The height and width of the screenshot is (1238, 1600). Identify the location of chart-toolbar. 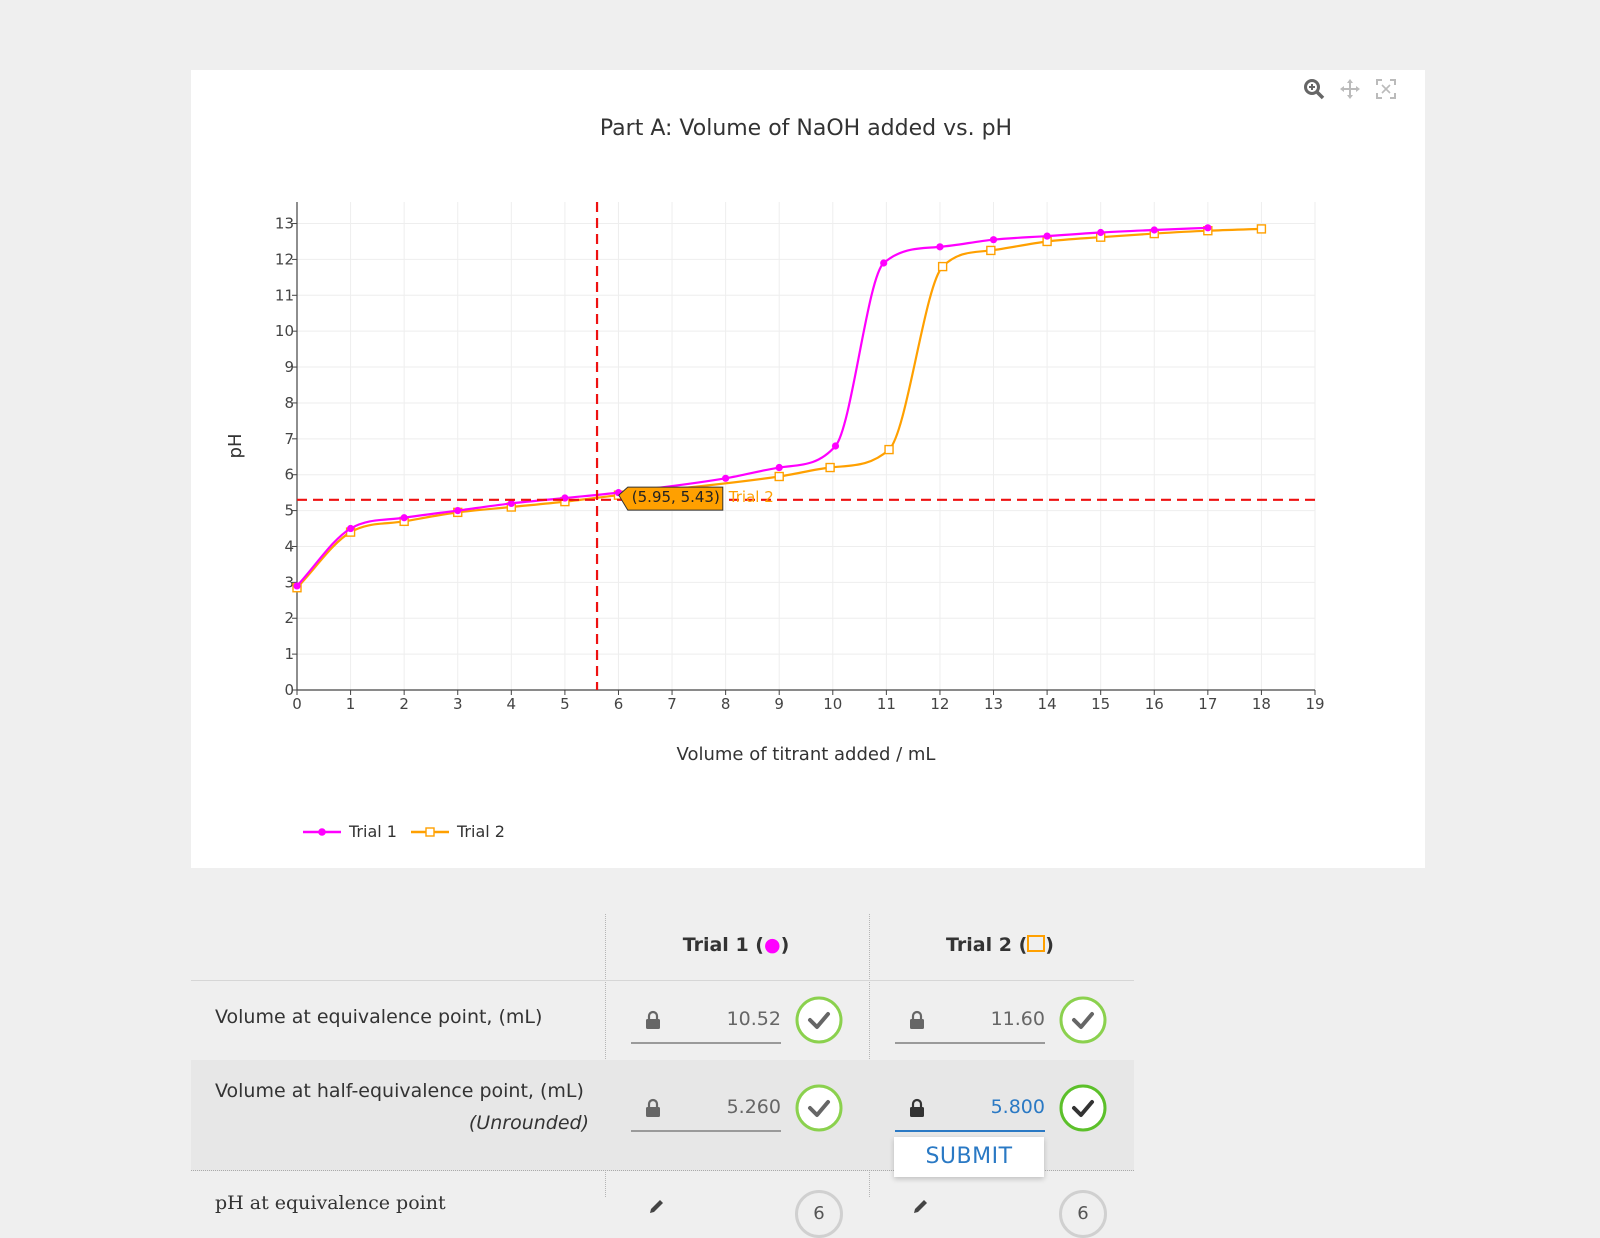
(1350, 89).